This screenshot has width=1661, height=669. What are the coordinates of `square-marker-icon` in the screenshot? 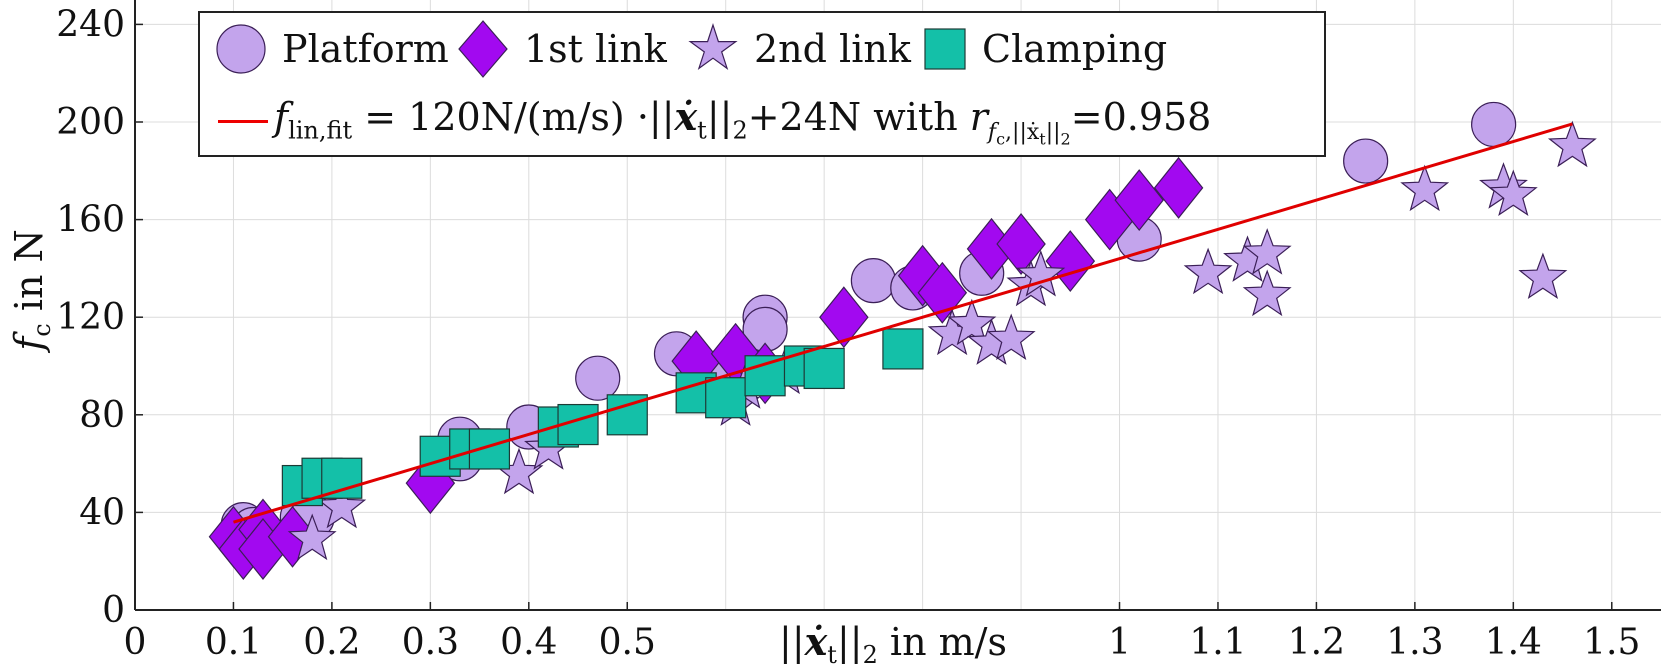 It's located at (945, 49).